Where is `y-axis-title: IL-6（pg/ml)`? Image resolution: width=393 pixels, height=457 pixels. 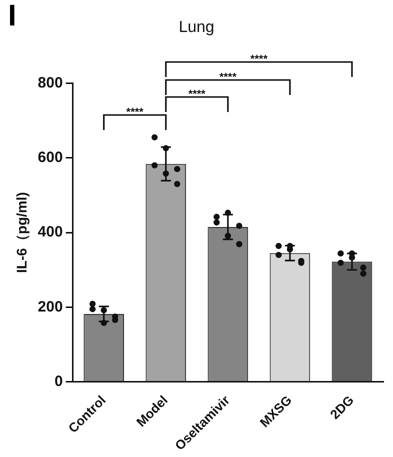 y-axis-title: IL-6（pg/ml) is located at coordinates (21, 232).